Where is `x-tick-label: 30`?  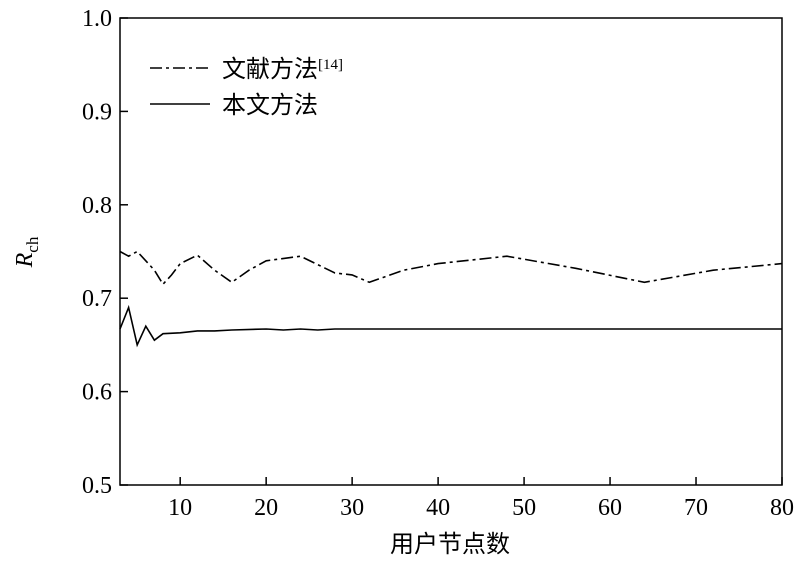 x-tick-label: 30 is located at coordinates (352, 508).